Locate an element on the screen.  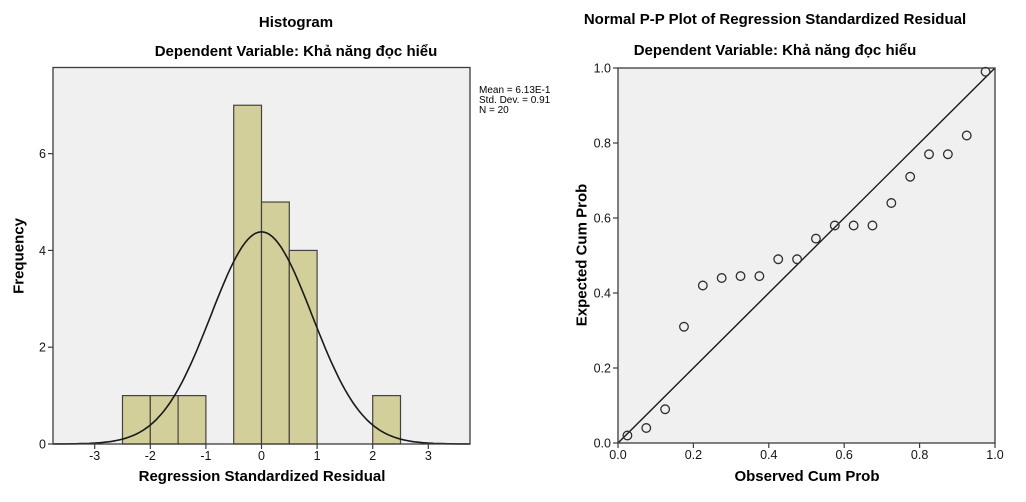
y-tick-label: 0.2 is located at coordinates (602, 369).